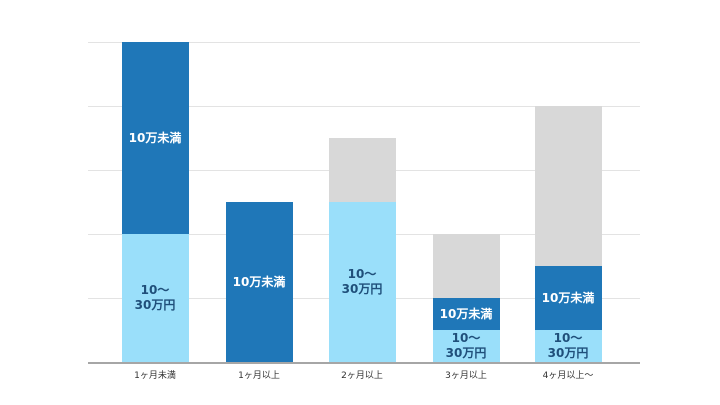 The width and height of the screenshot is (720, 405). I want to click on bar-1: 10〜 30万円 10万未満, so click(155, 202).